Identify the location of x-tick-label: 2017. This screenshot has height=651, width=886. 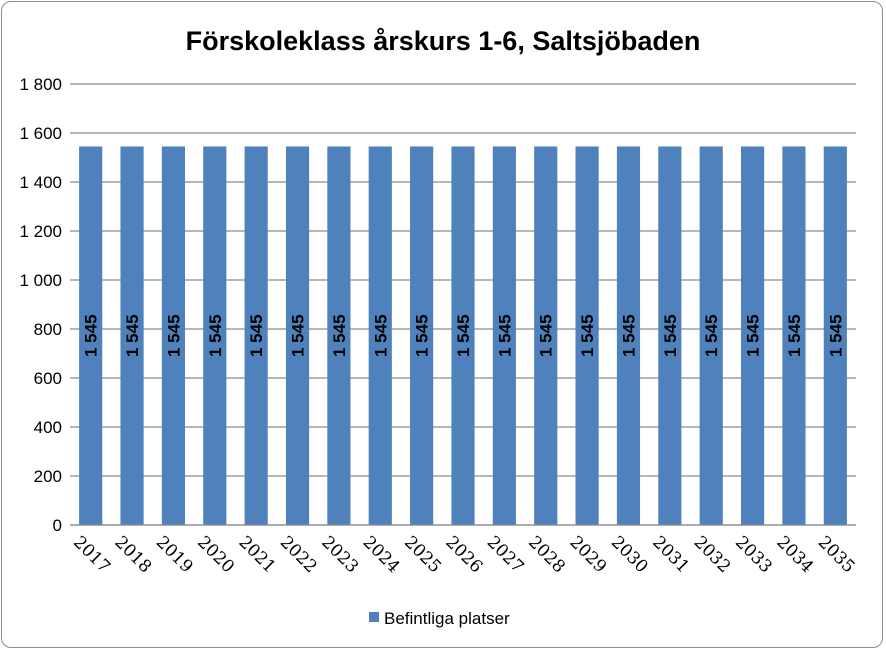
(91, 554).